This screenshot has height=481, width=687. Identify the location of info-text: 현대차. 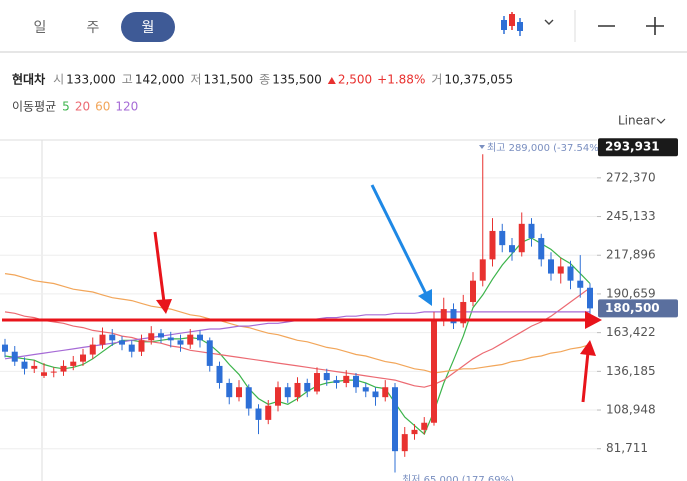
(28, 79).